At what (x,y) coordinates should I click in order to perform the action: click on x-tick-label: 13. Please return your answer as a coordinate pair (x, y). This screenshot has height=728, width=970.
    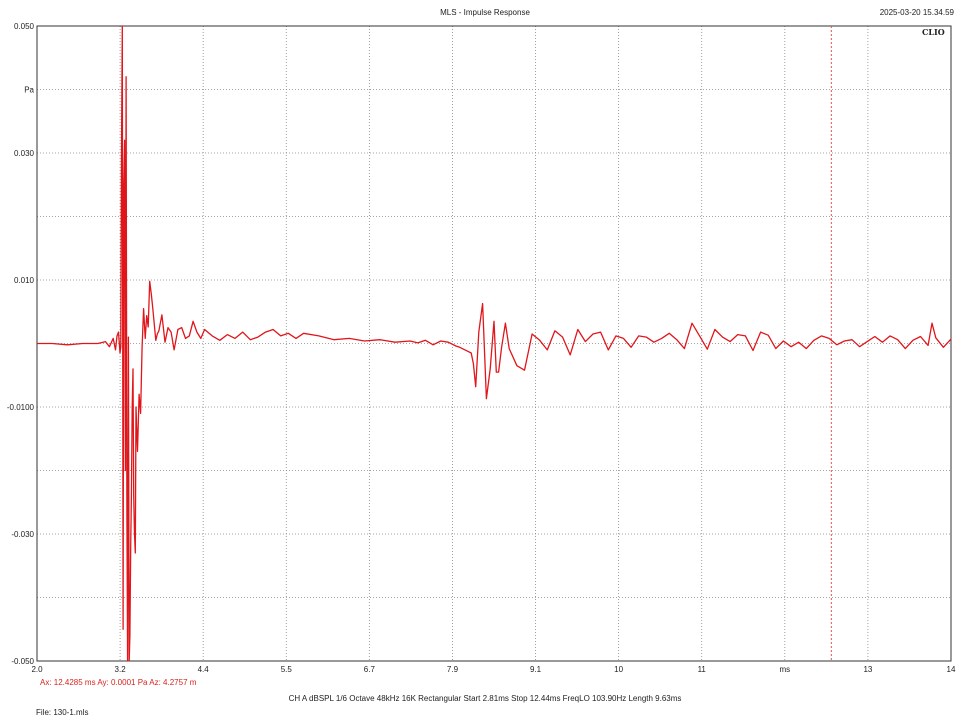
    Looking at the image, I should click on (867, 669).